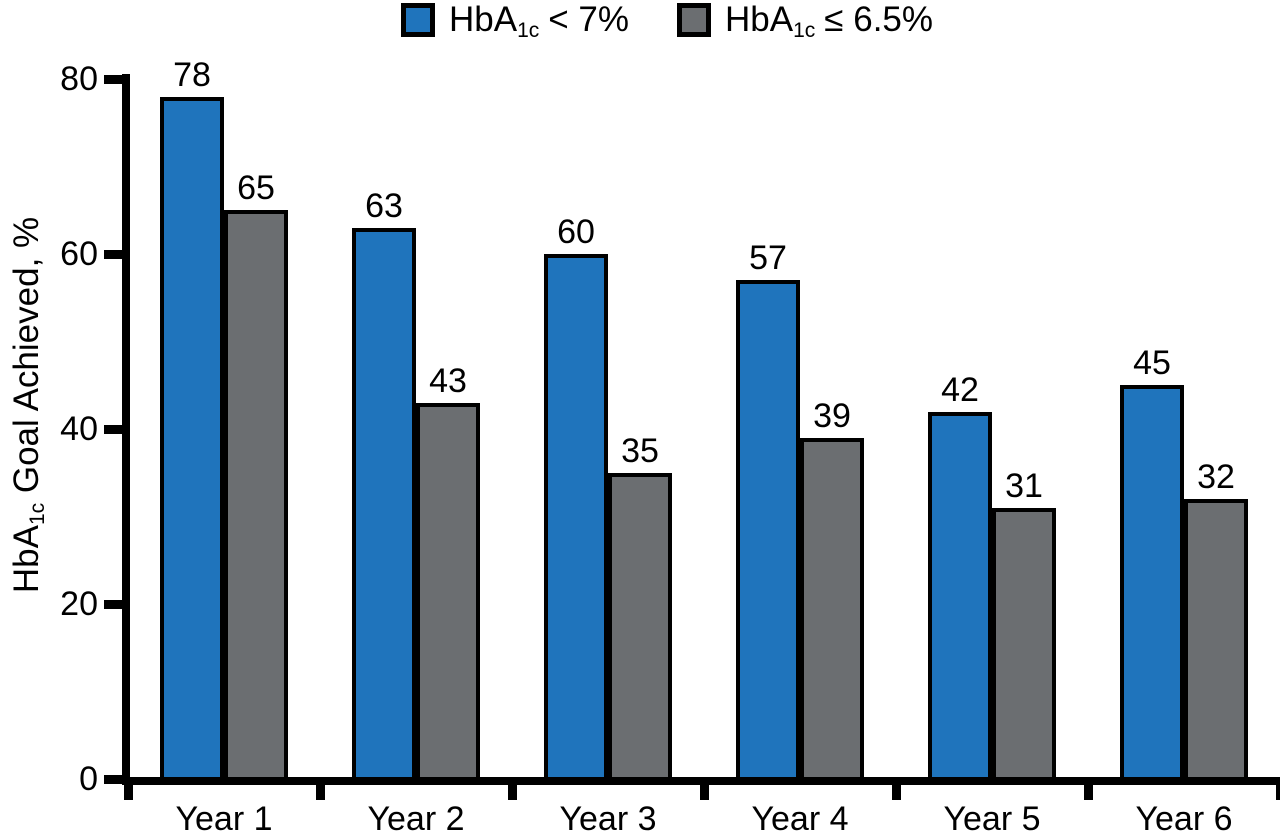 The image size is (1280, 838). I want to click on bar-value-label: 45, so click(1152, 363).